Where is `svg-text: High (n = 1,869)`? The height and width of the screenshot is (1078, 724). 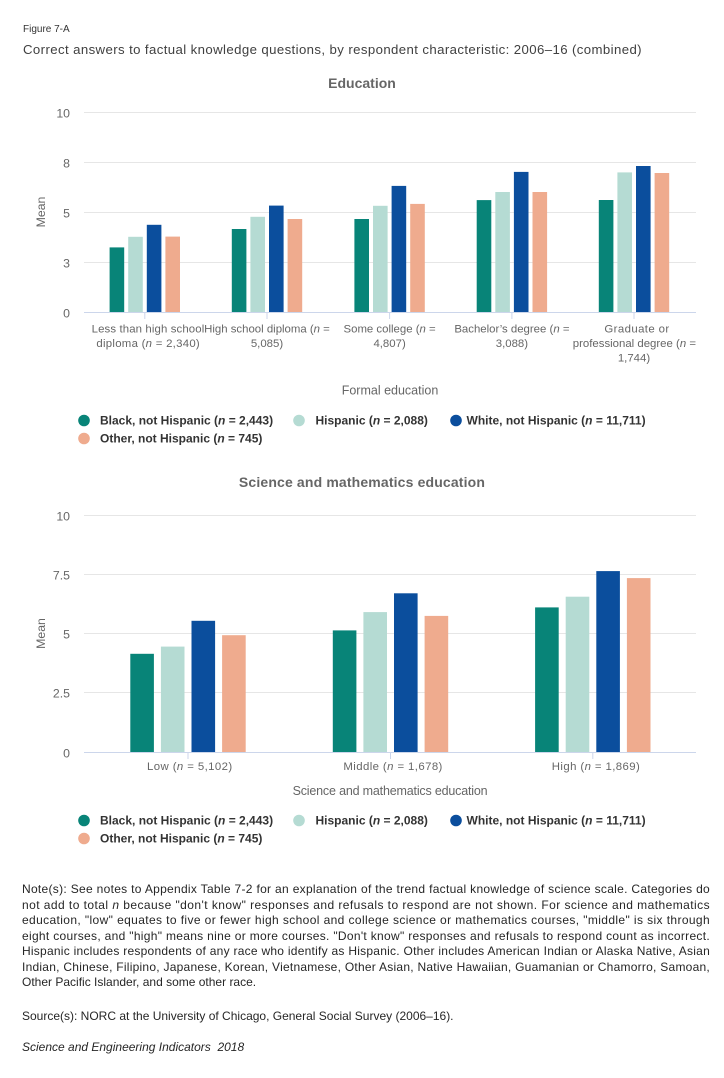
svg-text: High (n = 1,869) is located at coordinates (596, 767).